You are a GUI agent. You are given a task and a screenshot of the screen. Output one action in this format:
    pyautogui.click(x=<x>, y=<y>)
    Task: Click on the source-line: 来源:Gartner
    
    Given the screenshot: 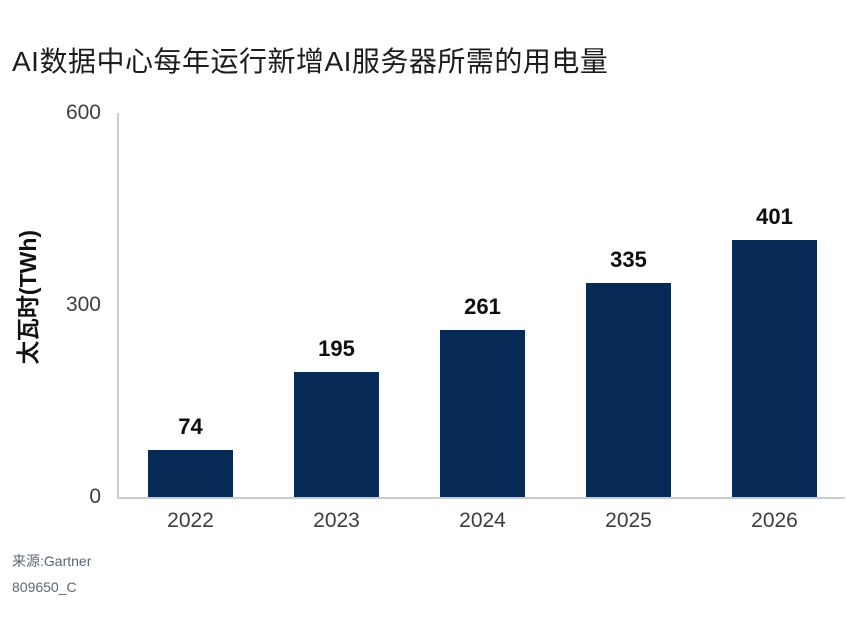 What is the action you would take?
    pyautogui.click(x=52, y=561)
    